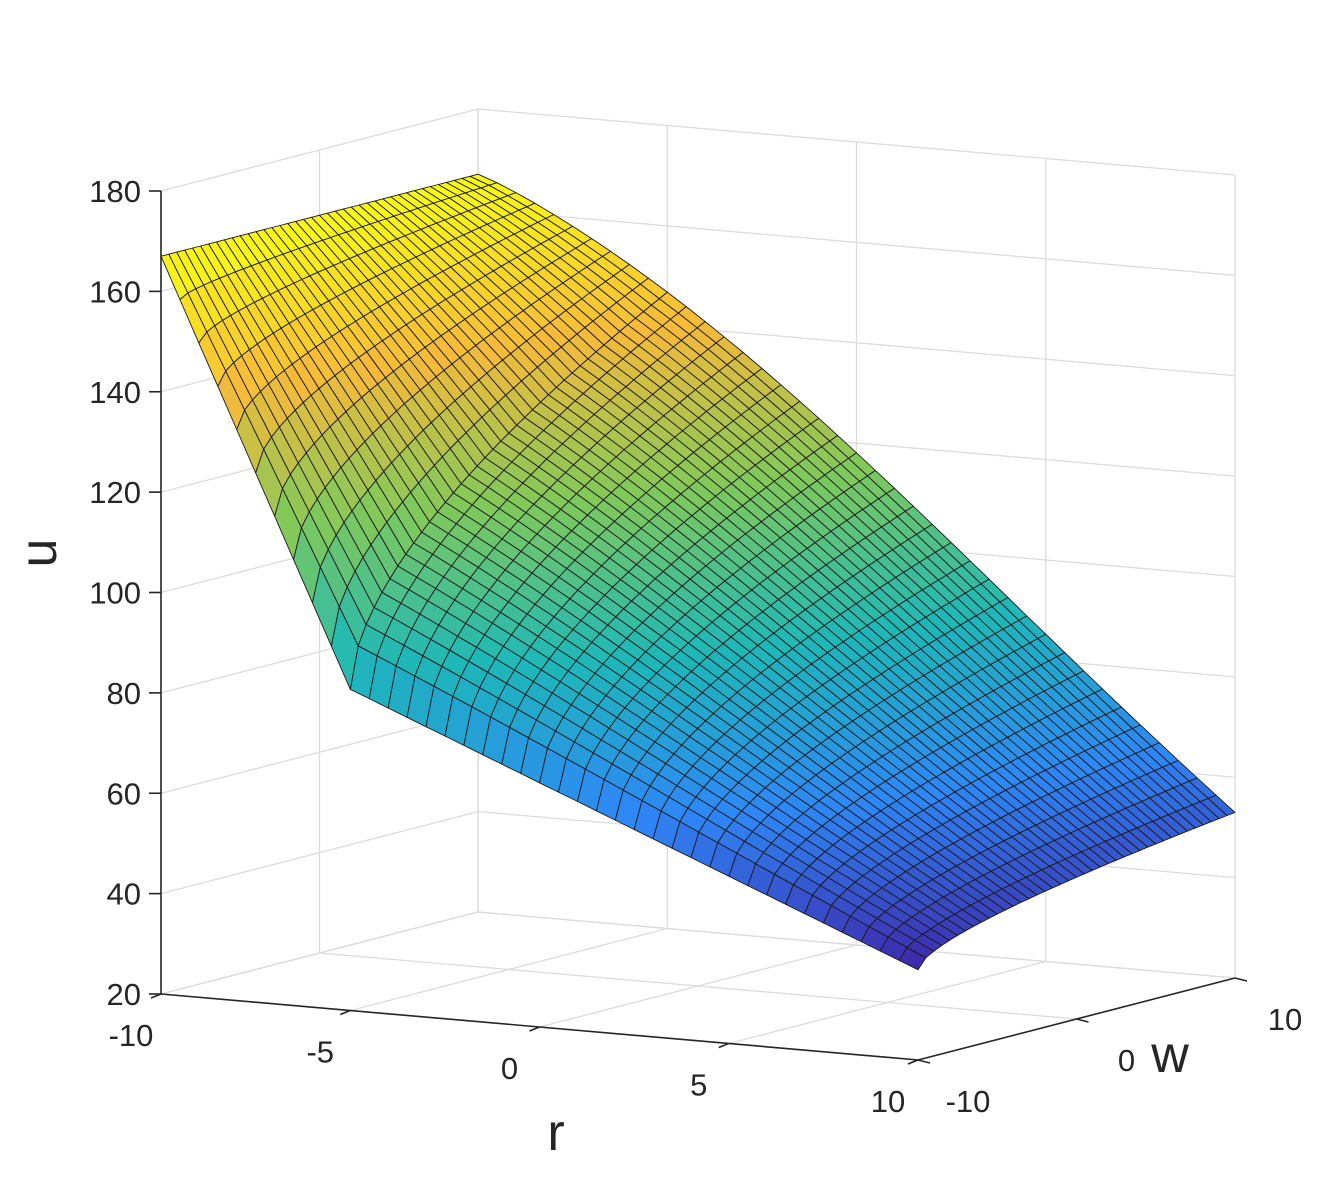  I want to click on z-tick-label: 40, so click(124, 894).